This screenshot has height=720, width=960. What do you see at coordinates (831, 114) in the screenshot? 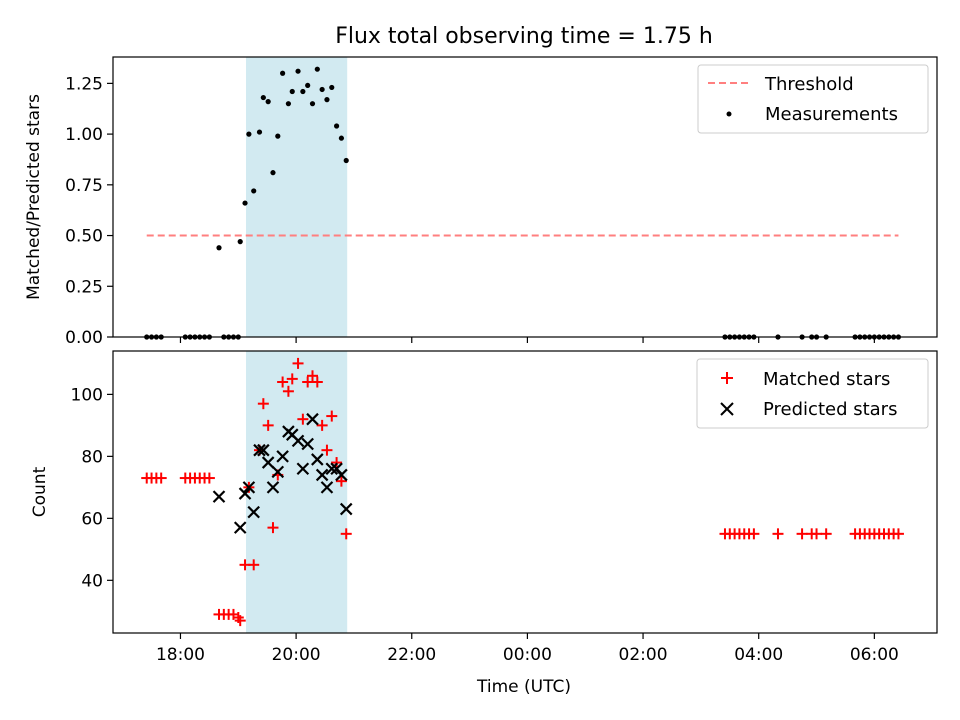
I see `legend-measurements-label: Measurements` at bounding box center [831, 114].